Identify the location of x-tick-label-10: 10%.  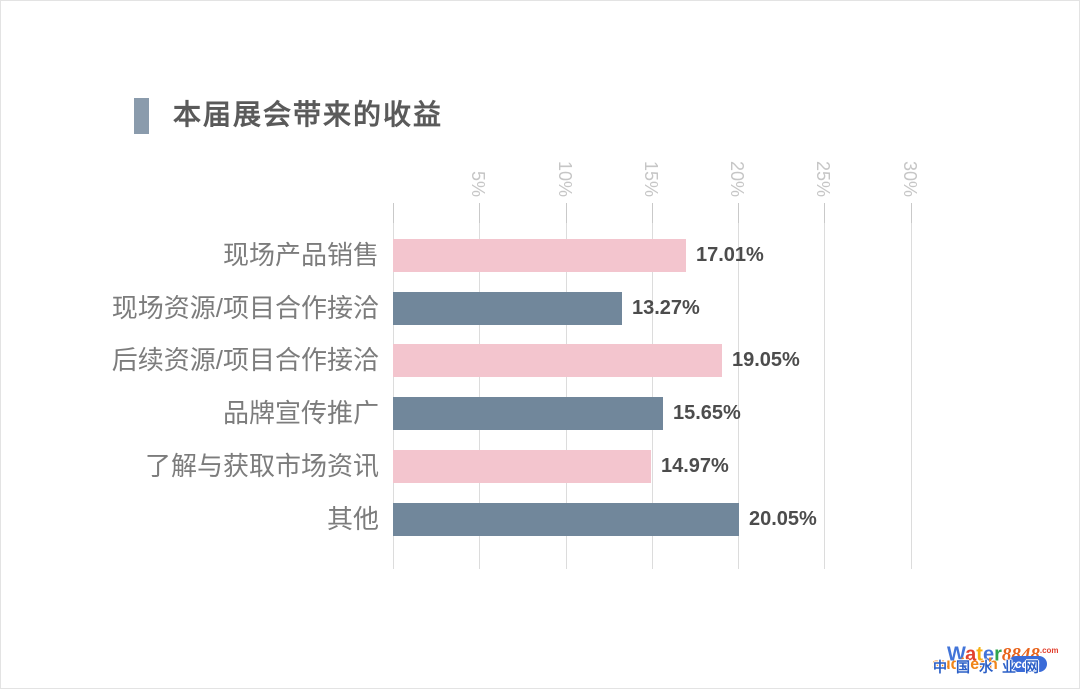
(565, 178).